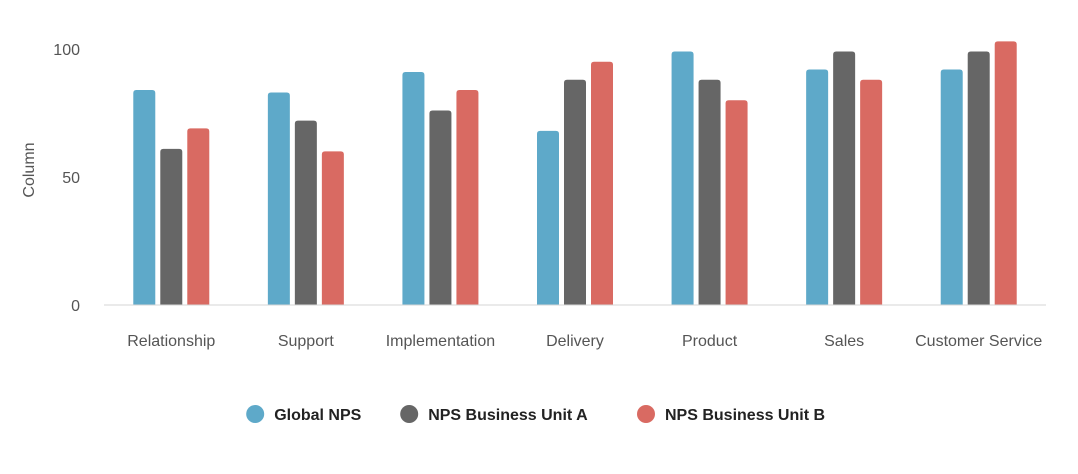 The image size is (1078, 474). I want to click on legend-label-global-nps: Global NPS, so click(317, 415).